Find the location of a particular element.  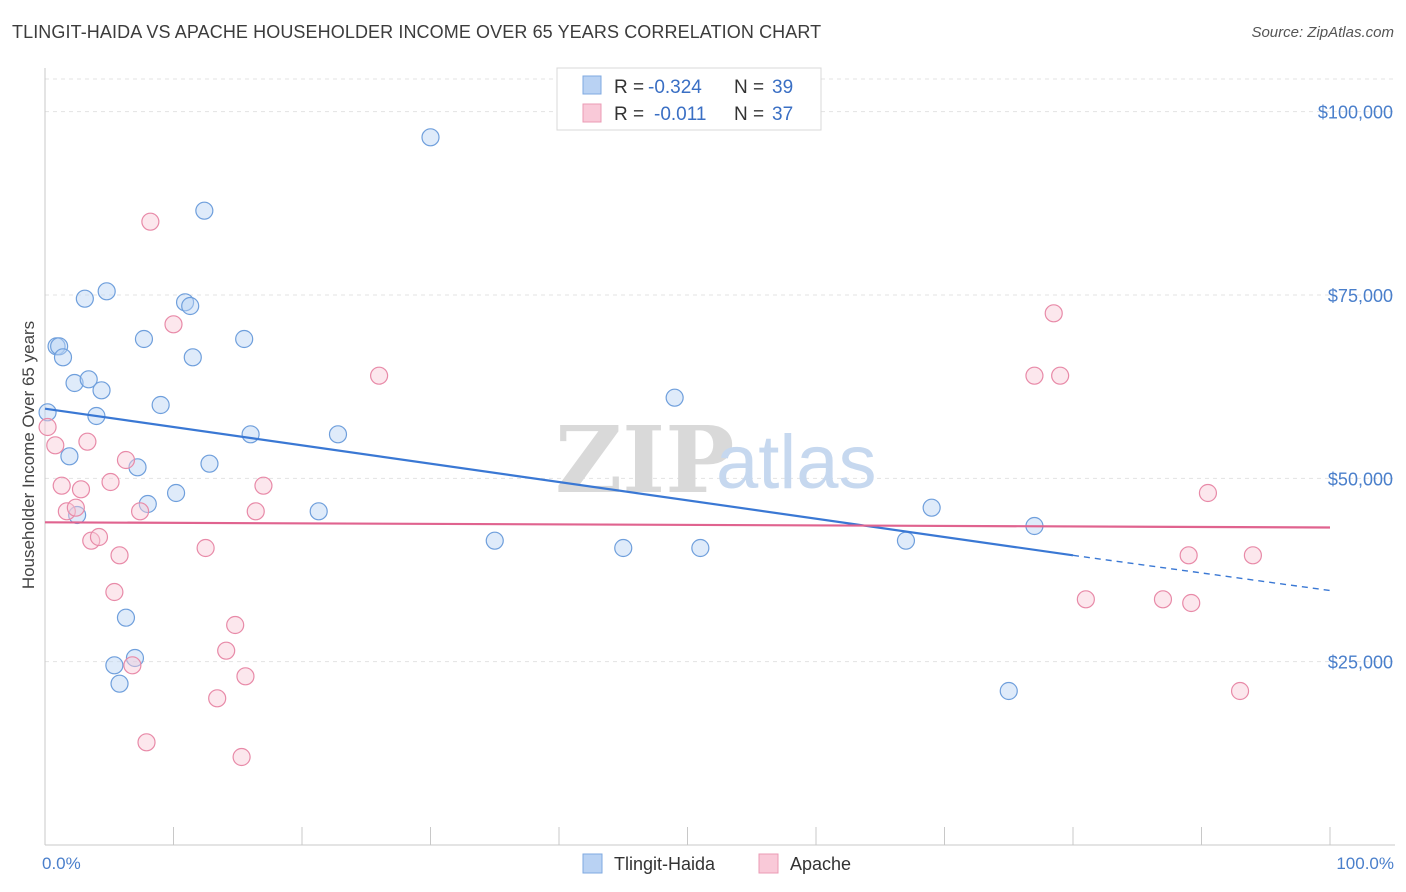

legend-n-label-2: N = is located at coordinates (749, 114).